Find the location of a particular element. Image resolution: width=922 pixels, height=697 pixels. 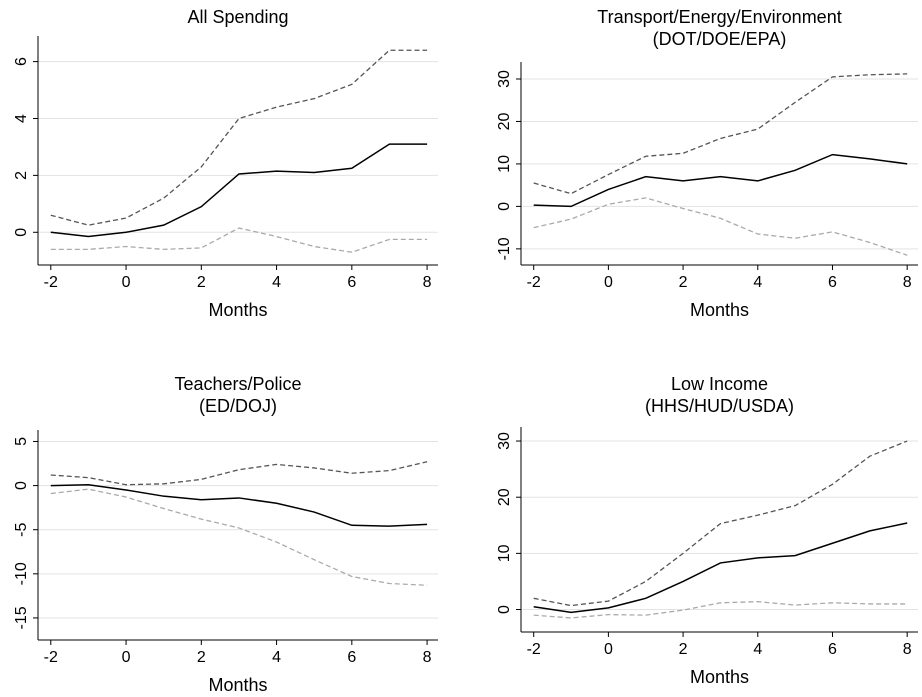

panel-title: All Spending is located at coordinates (237, 17).